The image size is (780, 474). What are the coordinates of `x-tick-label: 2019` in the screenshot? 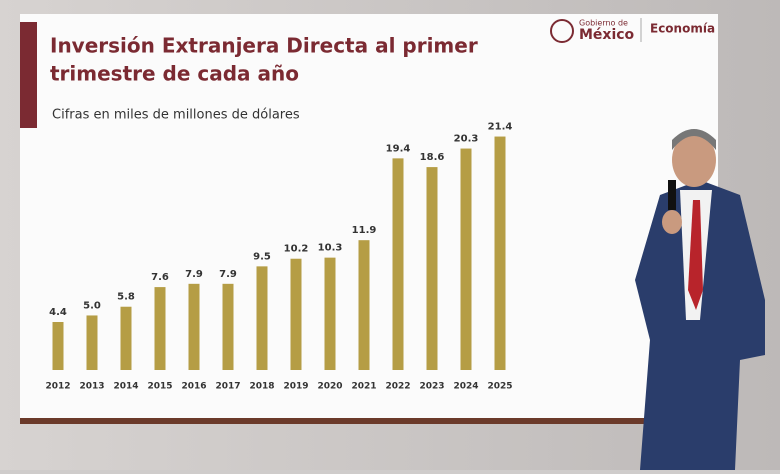 It's located at (295, 387).